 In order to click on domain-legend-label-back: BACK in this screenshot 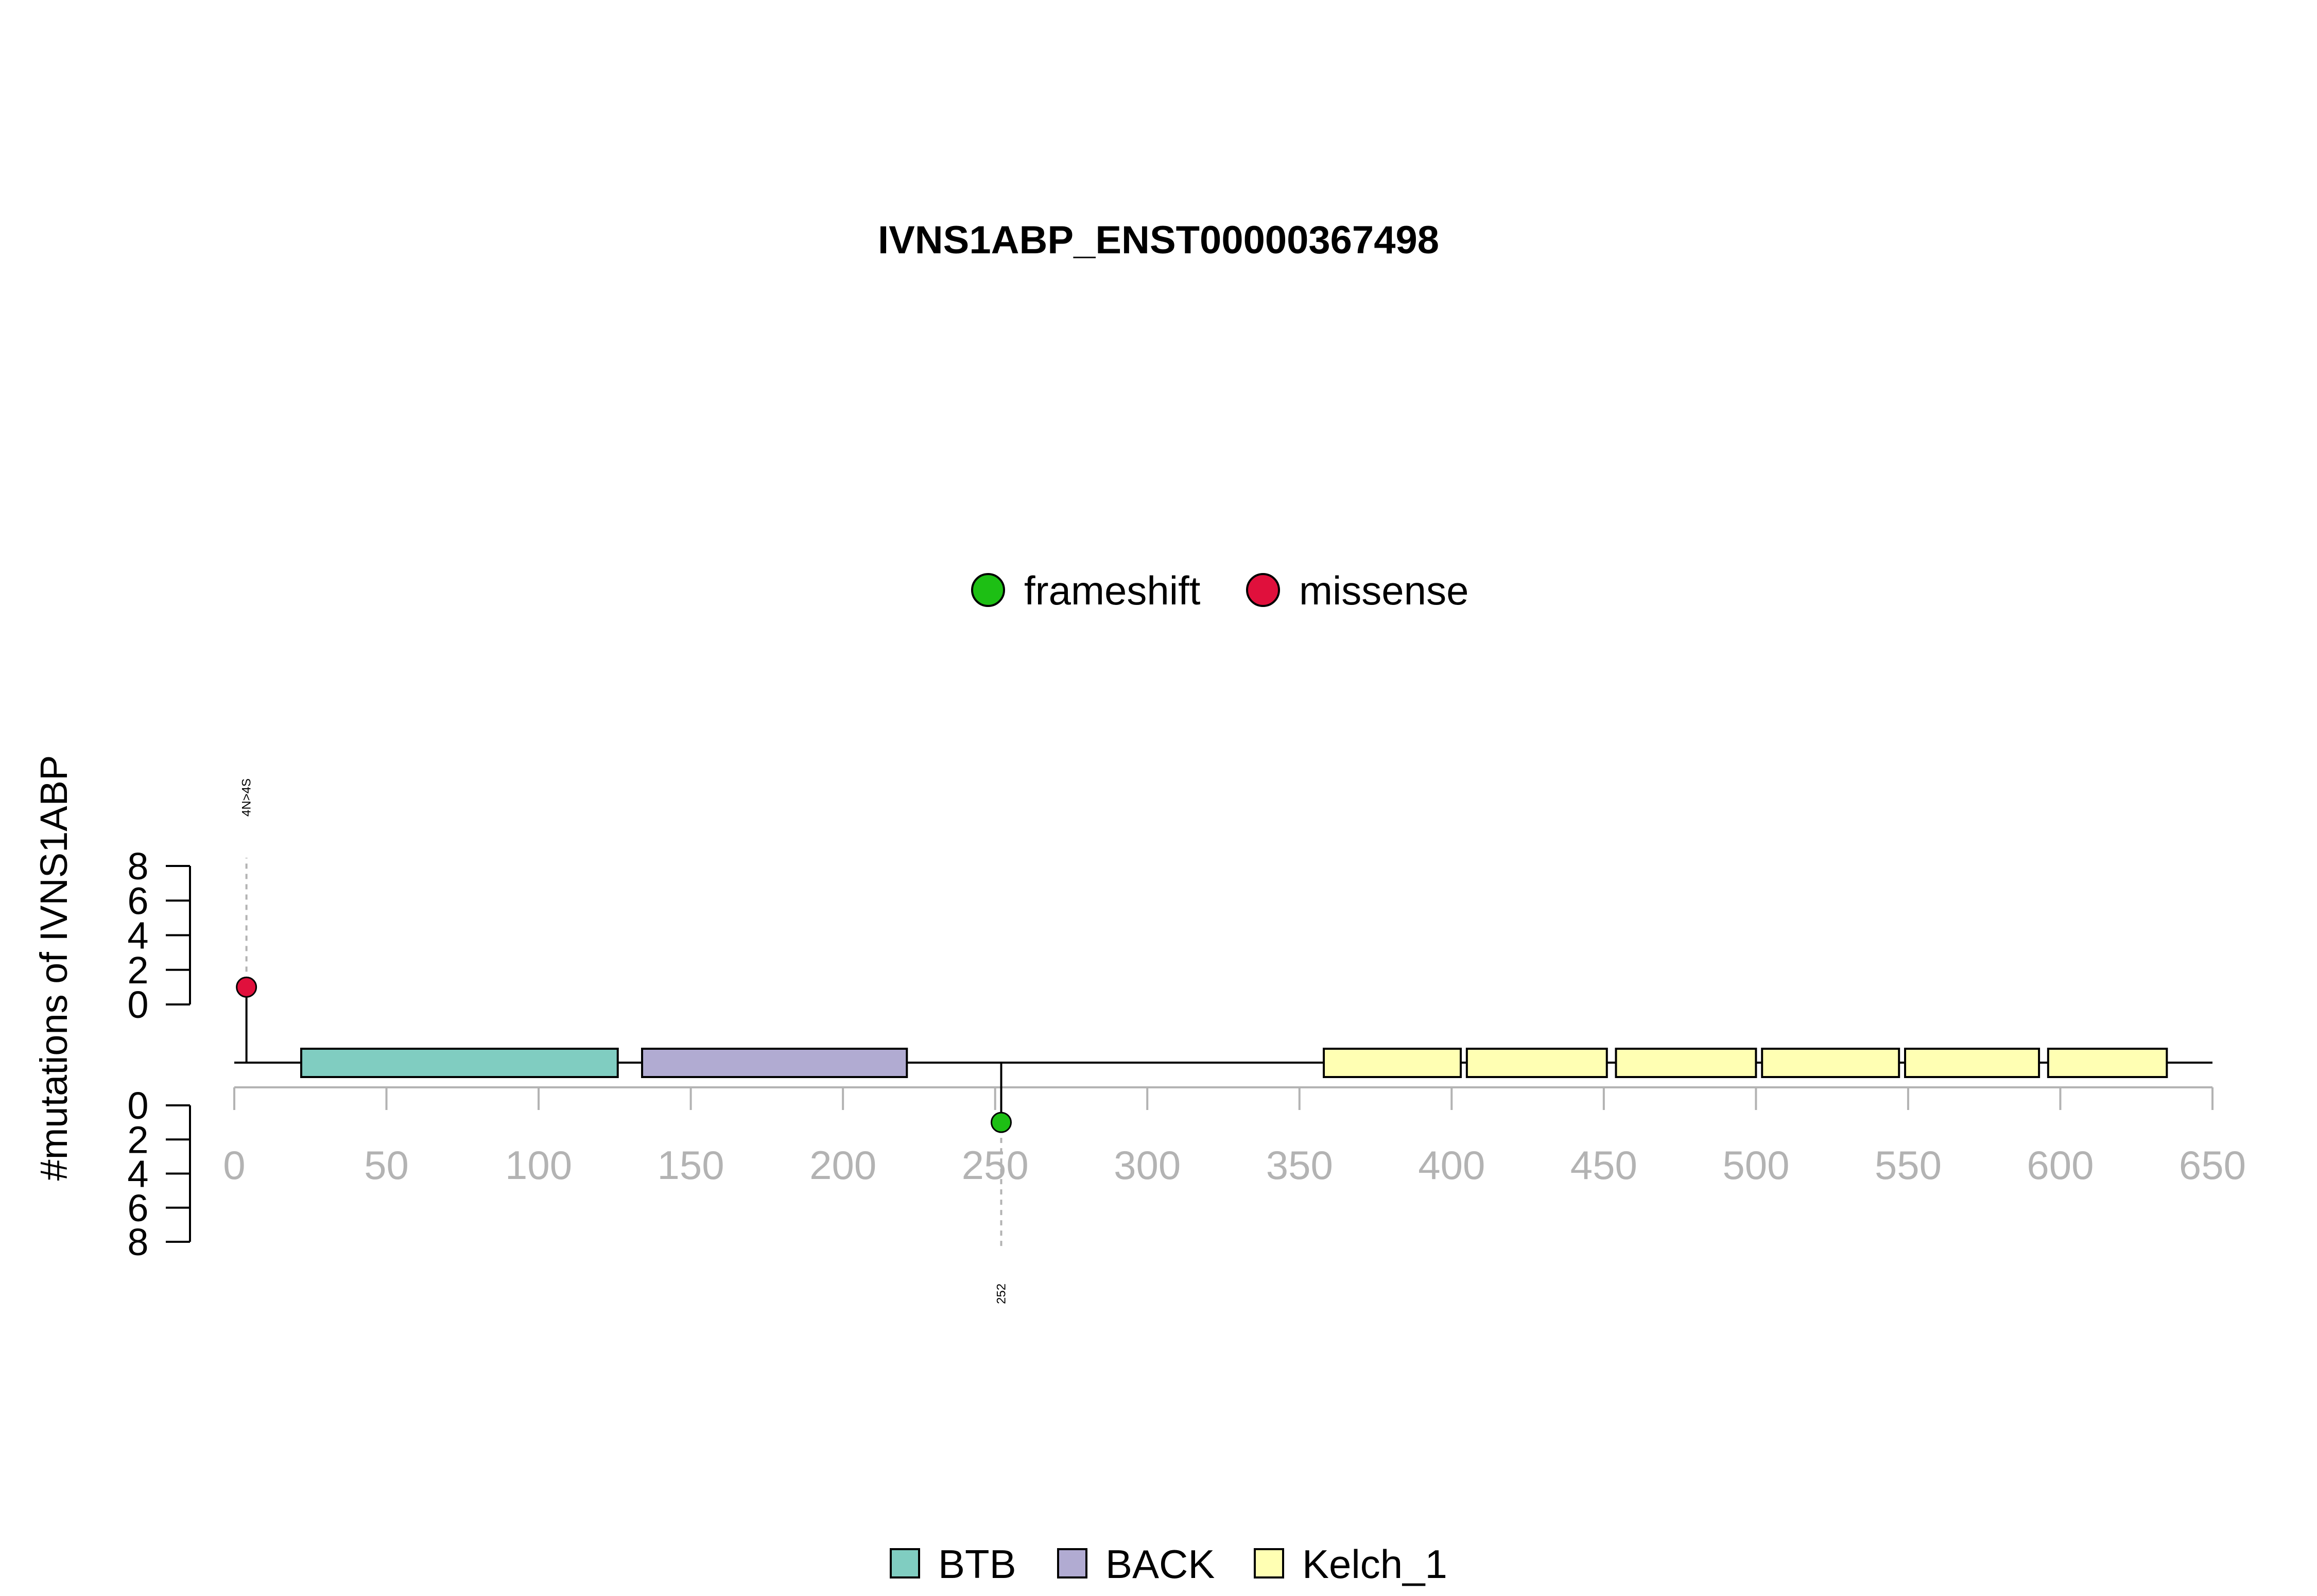, I will do `click(1160, 1564)`.